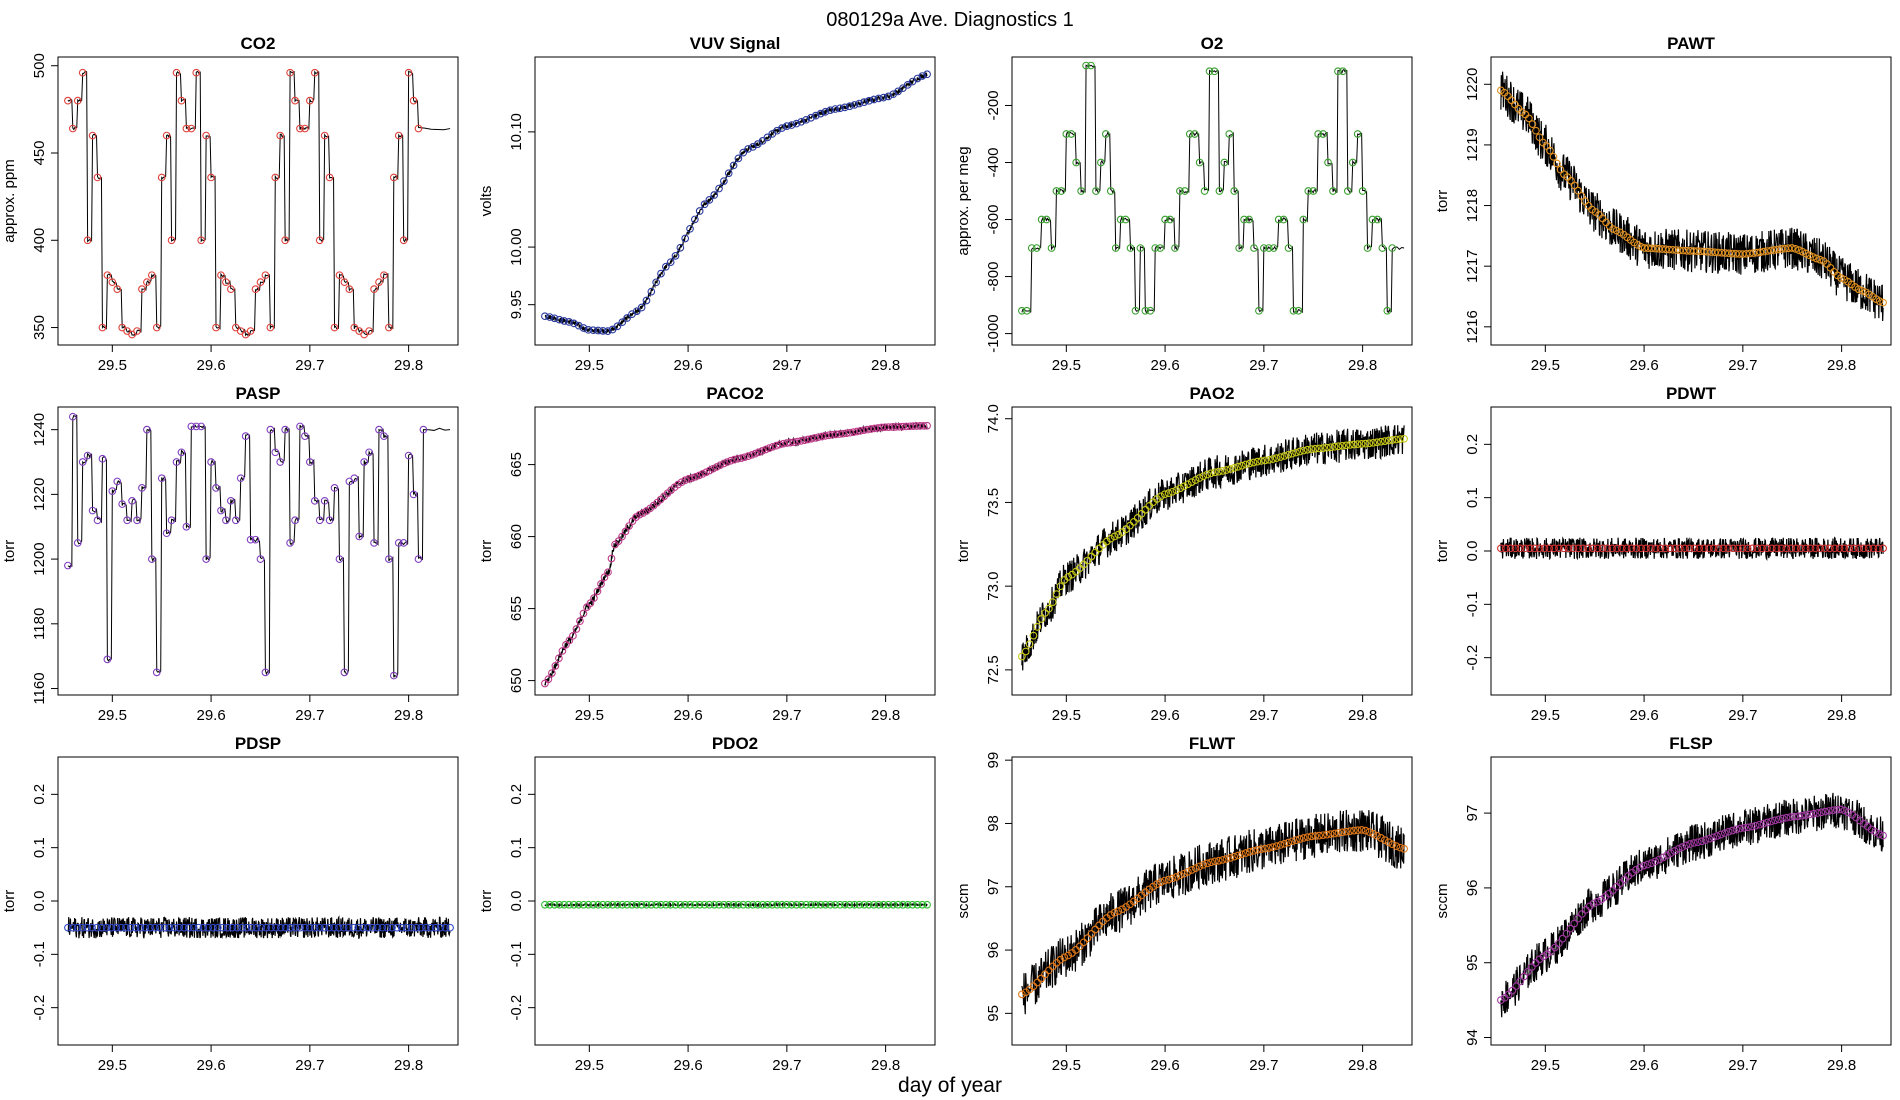 This screenshot has height=1100, width=1900. What do you see at coordinates (1472, 144) in the screenshot?
I see `y-tick-label: 1219` at bounding box center [1472, 144].